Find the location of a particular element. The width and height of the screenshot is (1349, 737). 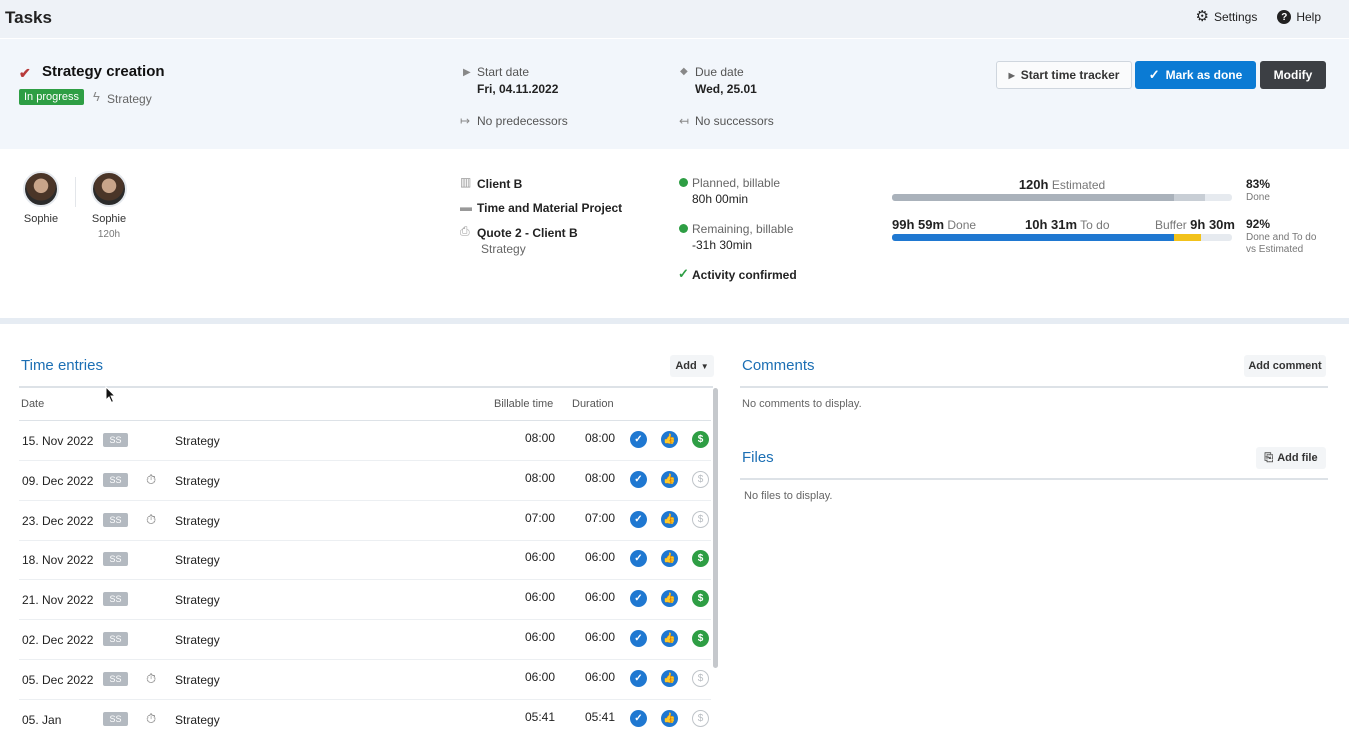

pct-done-todo-label: Done and To do is located at coordinates (1281, 237).